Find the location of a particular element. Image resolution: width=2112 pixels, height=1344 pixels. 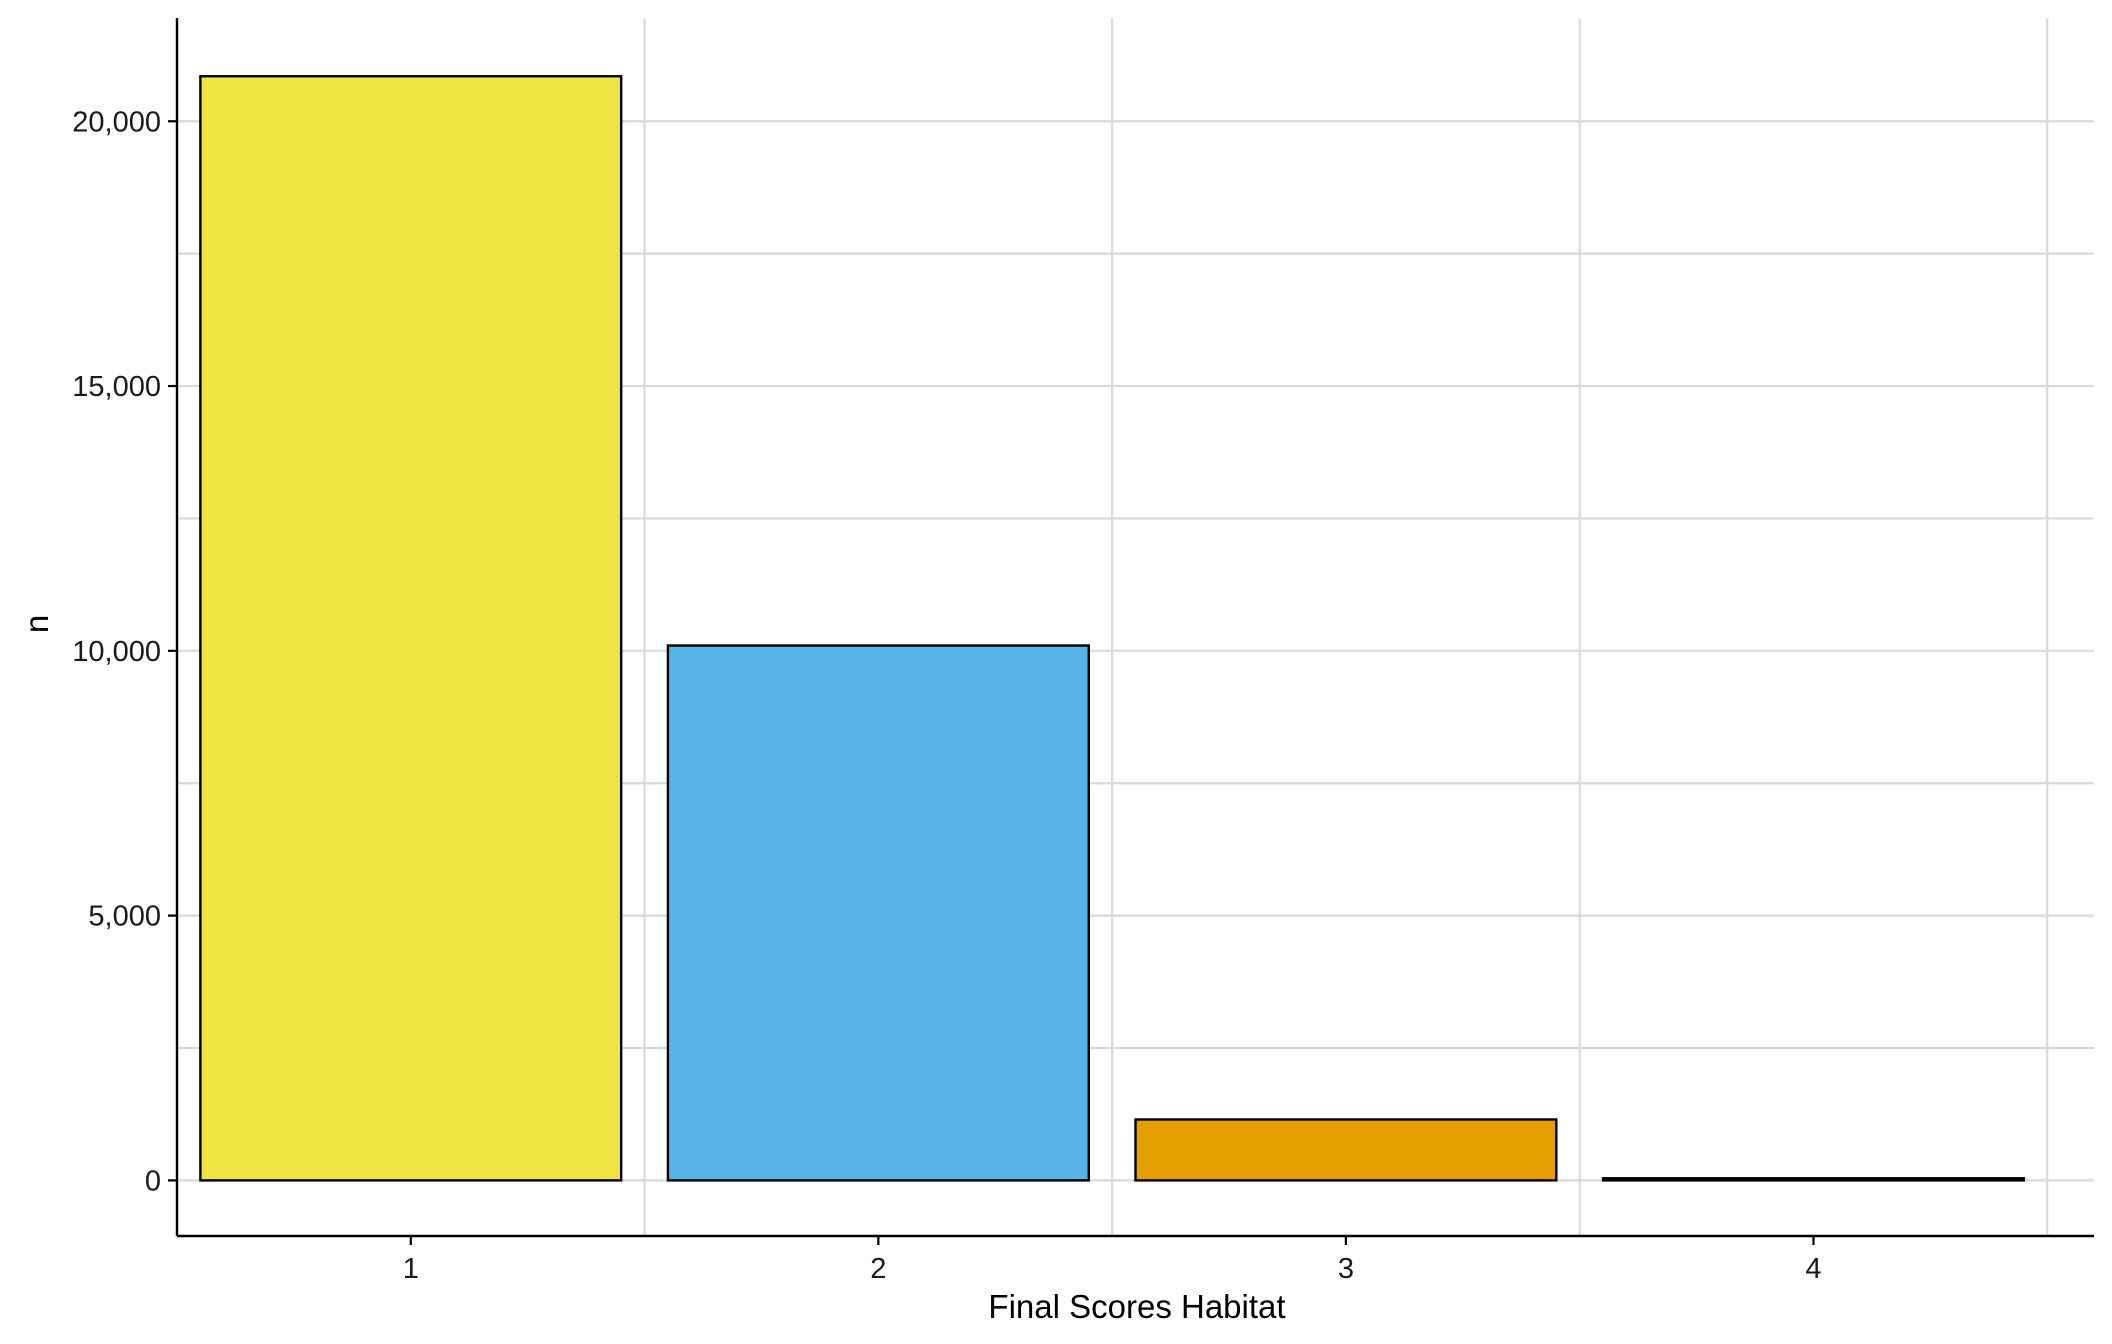

y-tick-label: 10,000 is located at coordinates (116, 652).